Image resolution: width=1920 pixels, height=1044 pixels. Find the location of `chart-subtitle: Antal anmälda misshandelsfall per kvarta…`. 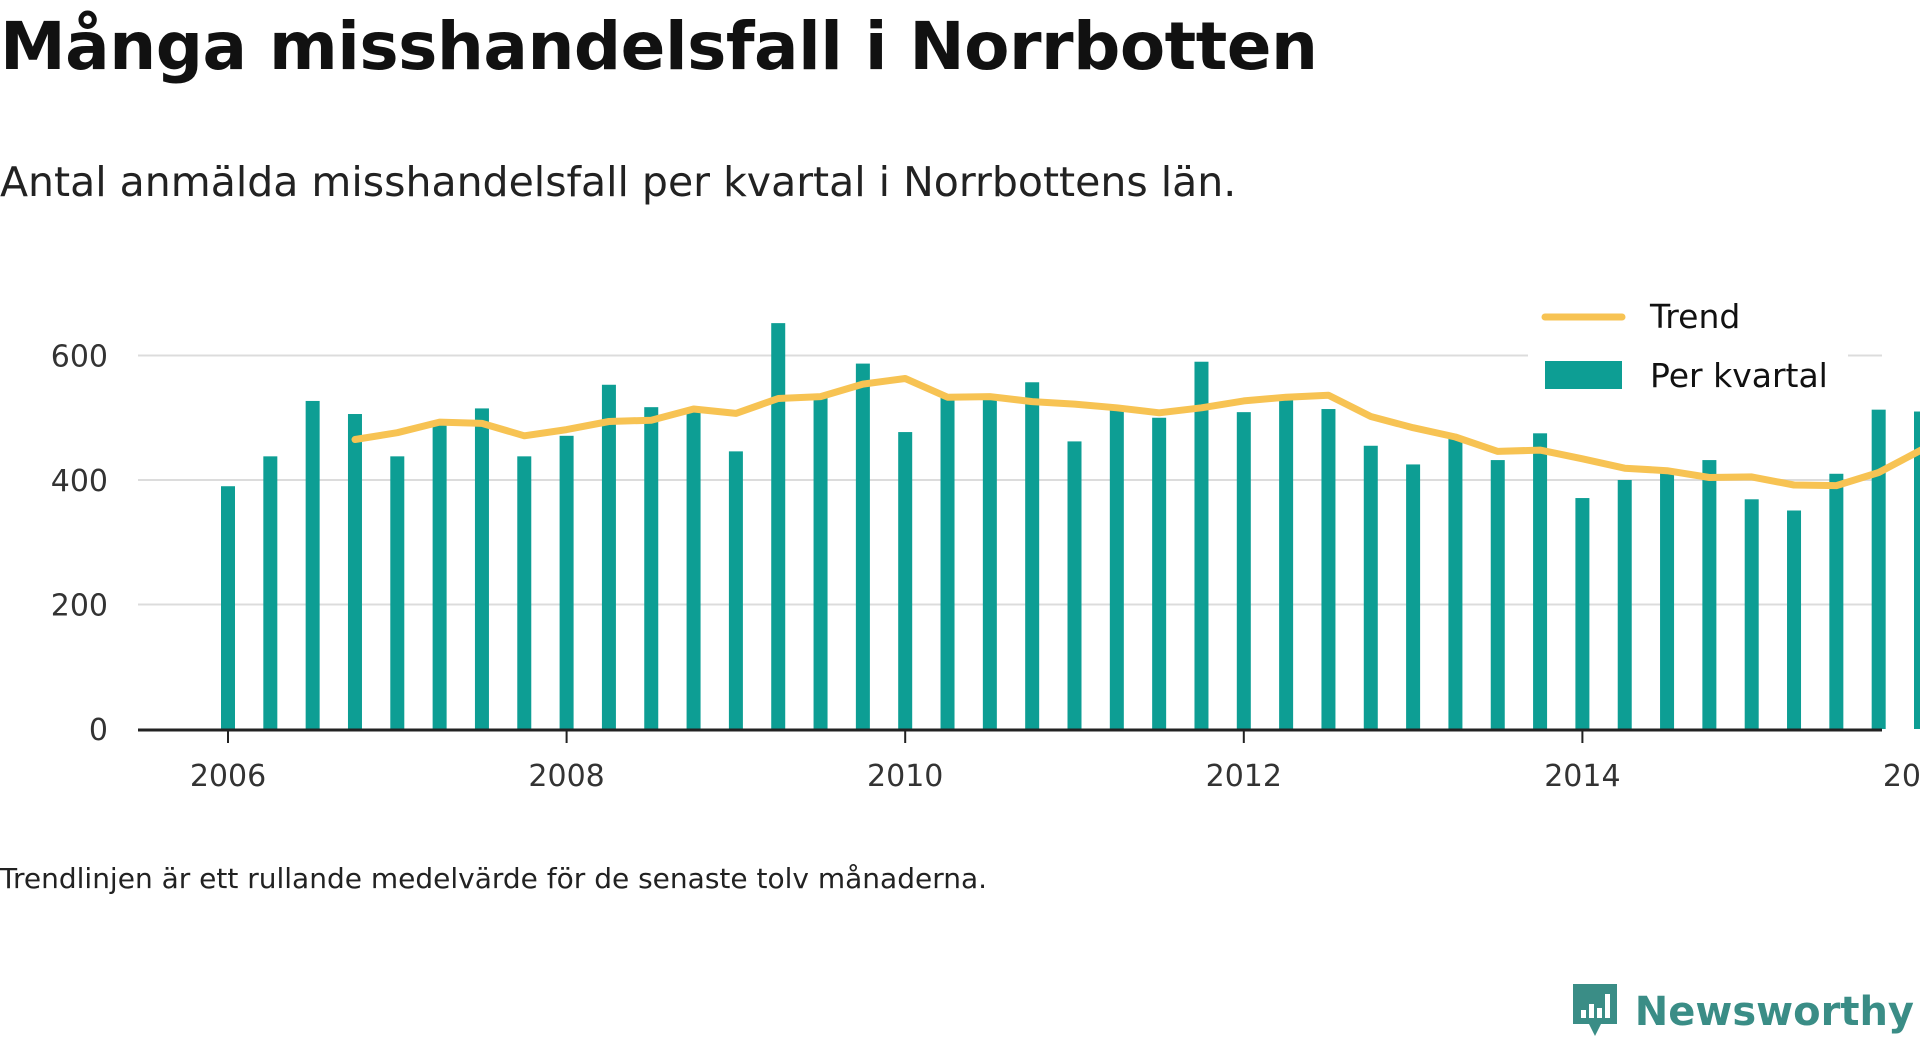

chart-subtitle: Antal anmälda misshandelsfall per kvarta… is located at coordinates (618, 182).